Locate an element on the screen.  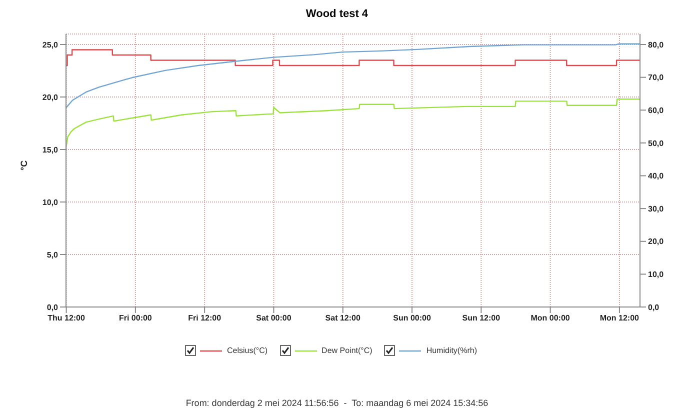
x-tick-label: Mon 12:00 is located at coordinates (620, 318).